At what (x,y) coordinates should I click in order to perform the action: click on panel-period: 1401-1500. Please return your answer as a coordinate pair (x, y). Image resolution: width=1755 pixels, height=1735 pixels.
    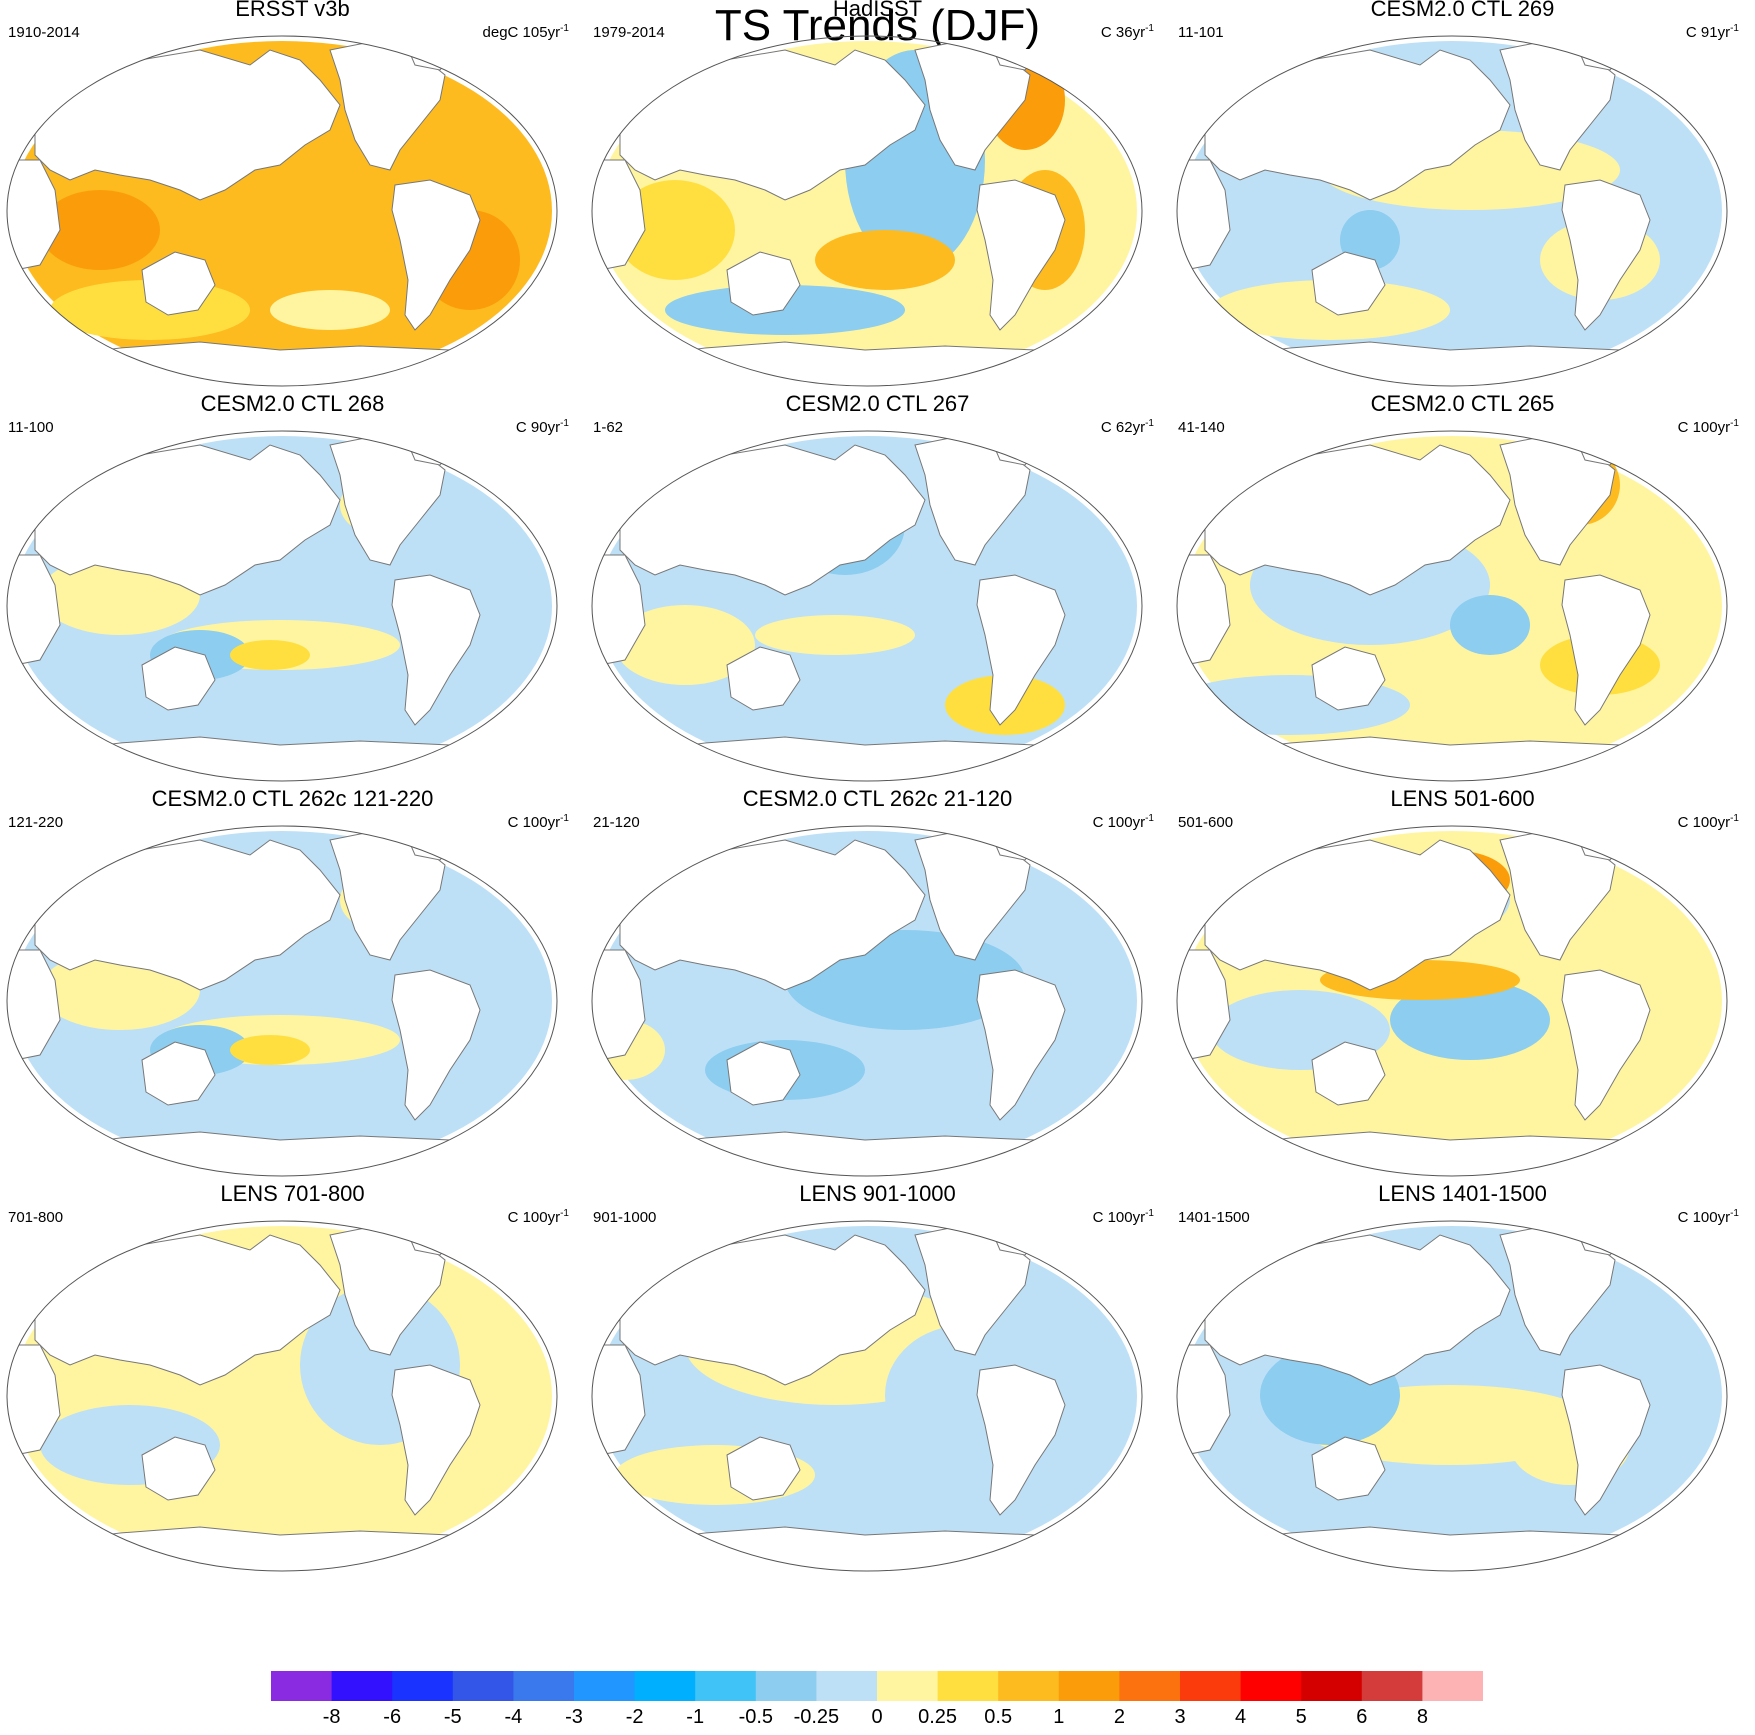
    Looking at the image, I should click on (1214, 1217).